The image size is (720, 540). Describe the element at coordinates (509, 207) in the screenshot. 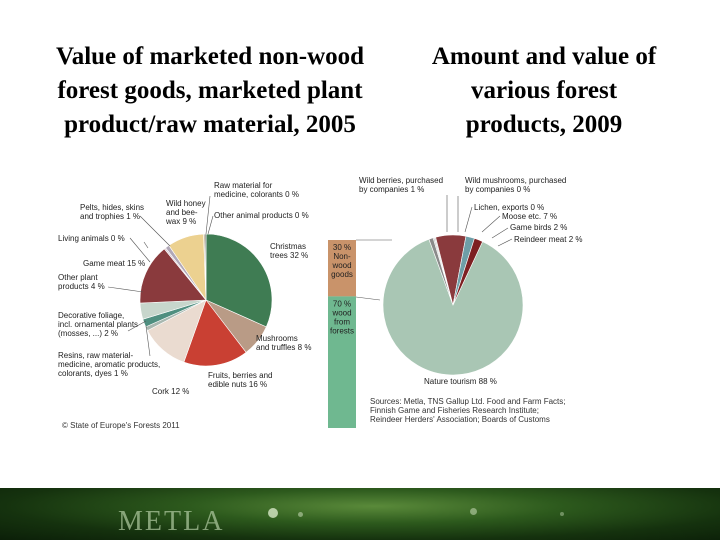

I see `right-pie-label: Lichen, exports 0 %` at that location.